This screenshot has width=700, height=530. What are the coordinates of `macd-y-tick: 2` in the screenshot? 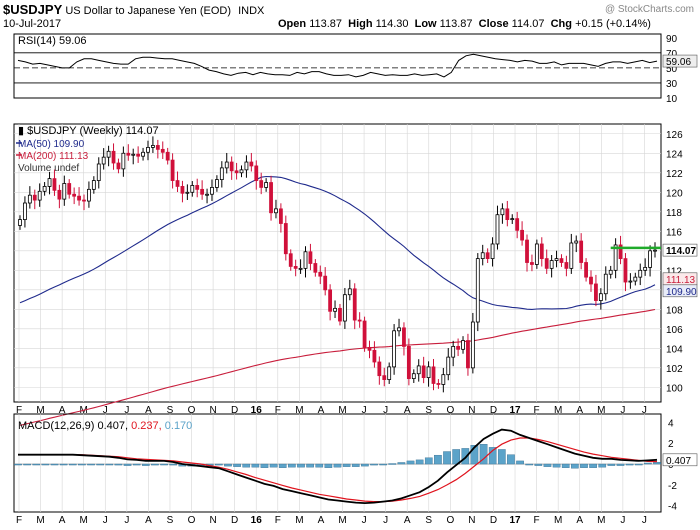 It's located at (671, 444).